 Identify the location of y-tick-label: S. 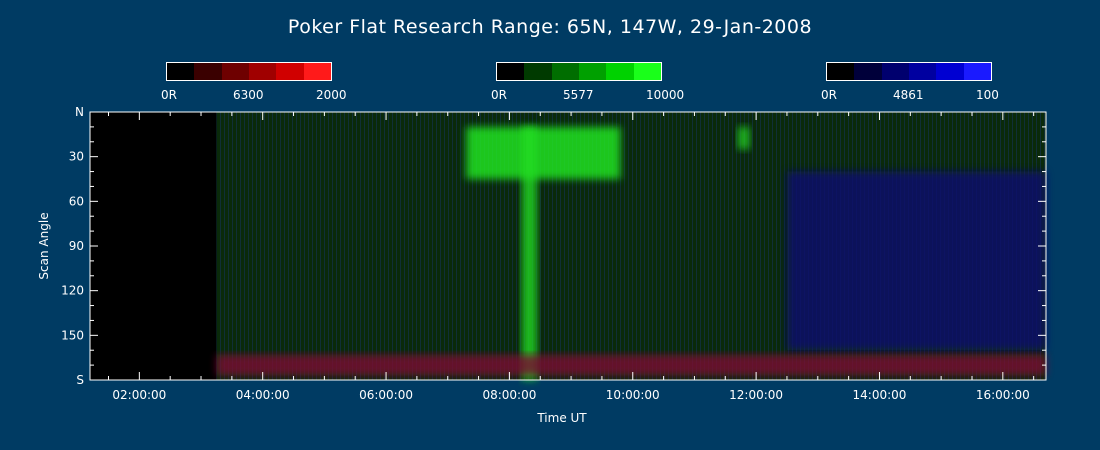
(80, 380).